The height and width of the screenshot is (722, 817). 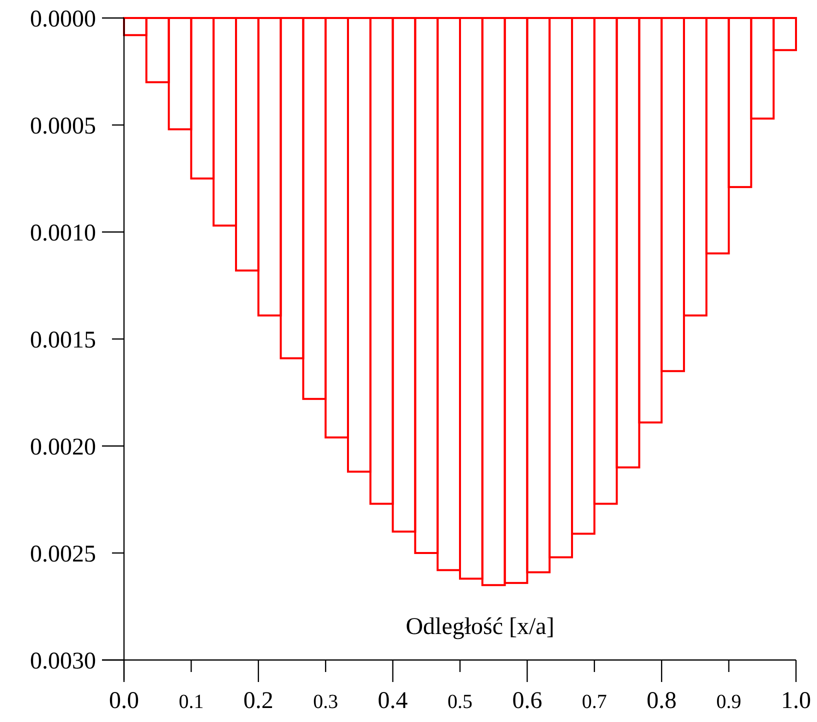 I want to click on y-tick-label: 0.0030, so click(x=63, y=661).